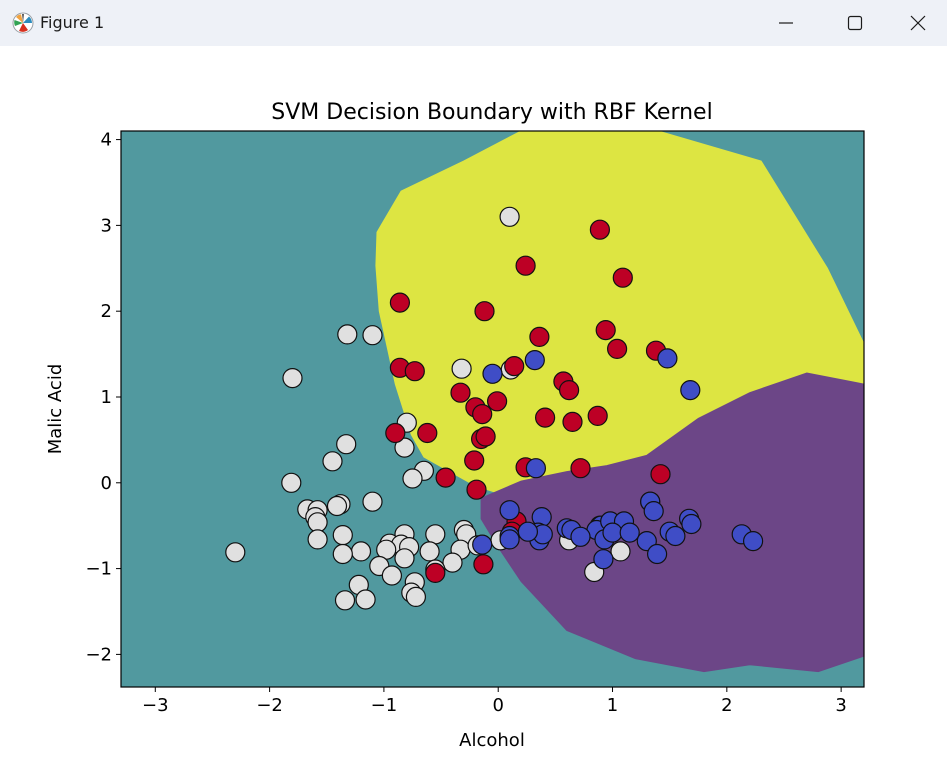 Image resolution: width=947 pixels, height=767 pixels. Describe the element at coordinates (384, 705) in the screenshot. I see `x-tick-label: −1` at that location.